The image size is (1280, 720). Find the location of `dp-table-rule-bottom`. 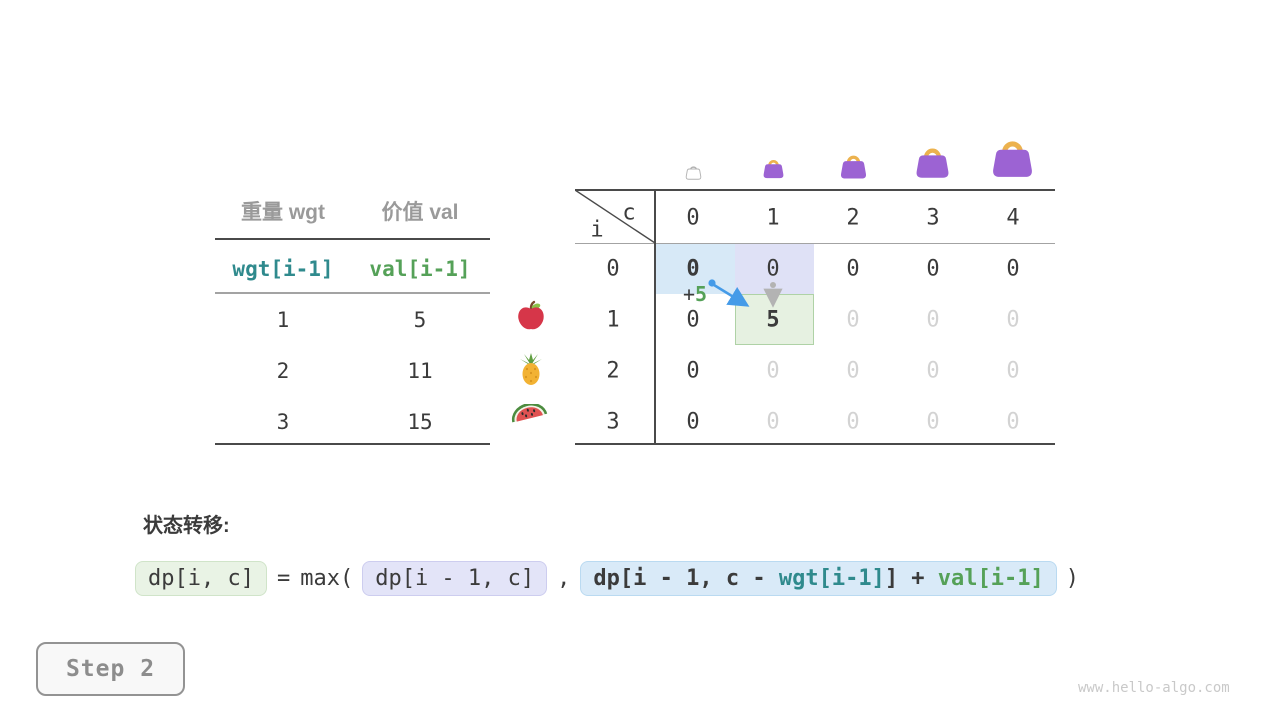

dp-table-rule-bottom is located at coordinates (815, 444).